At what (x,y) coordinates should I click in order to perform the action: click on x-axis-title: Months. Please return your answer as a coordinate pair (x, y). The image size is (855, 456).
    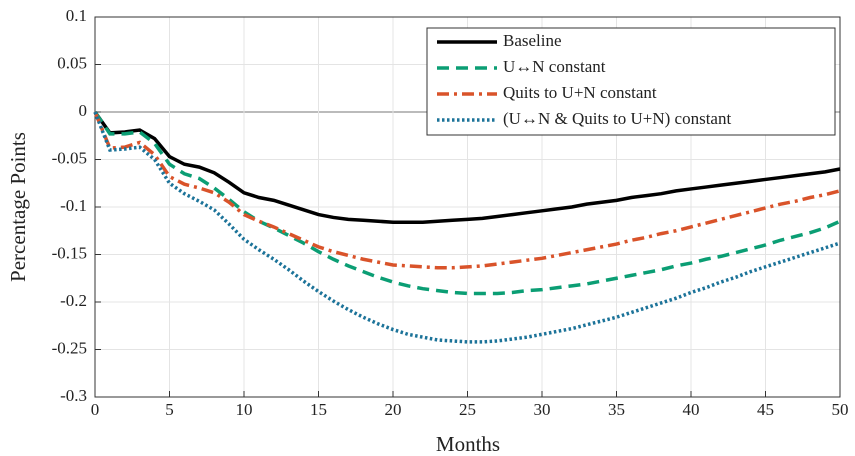
    Looking at the image, I should click on (468, 444).